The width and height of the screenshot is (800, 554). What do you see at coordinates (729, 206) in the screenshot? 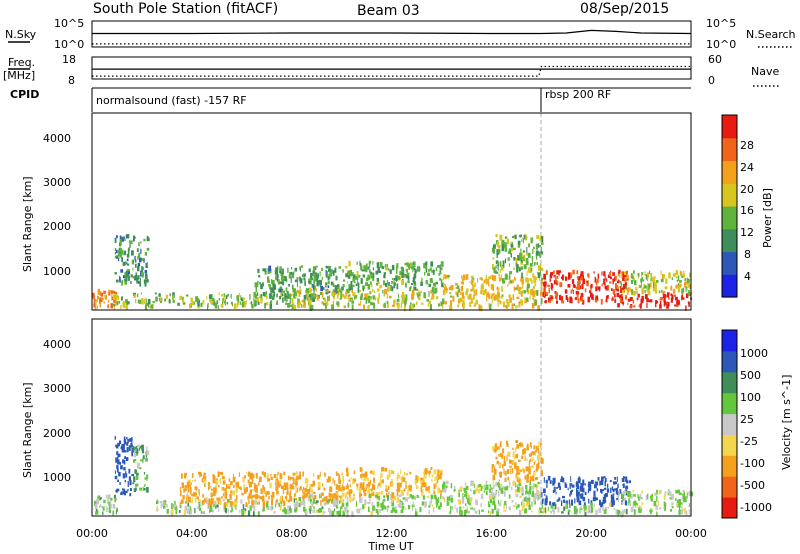
I see `power-colorbar-swatches` at bounding box center [729, 206].